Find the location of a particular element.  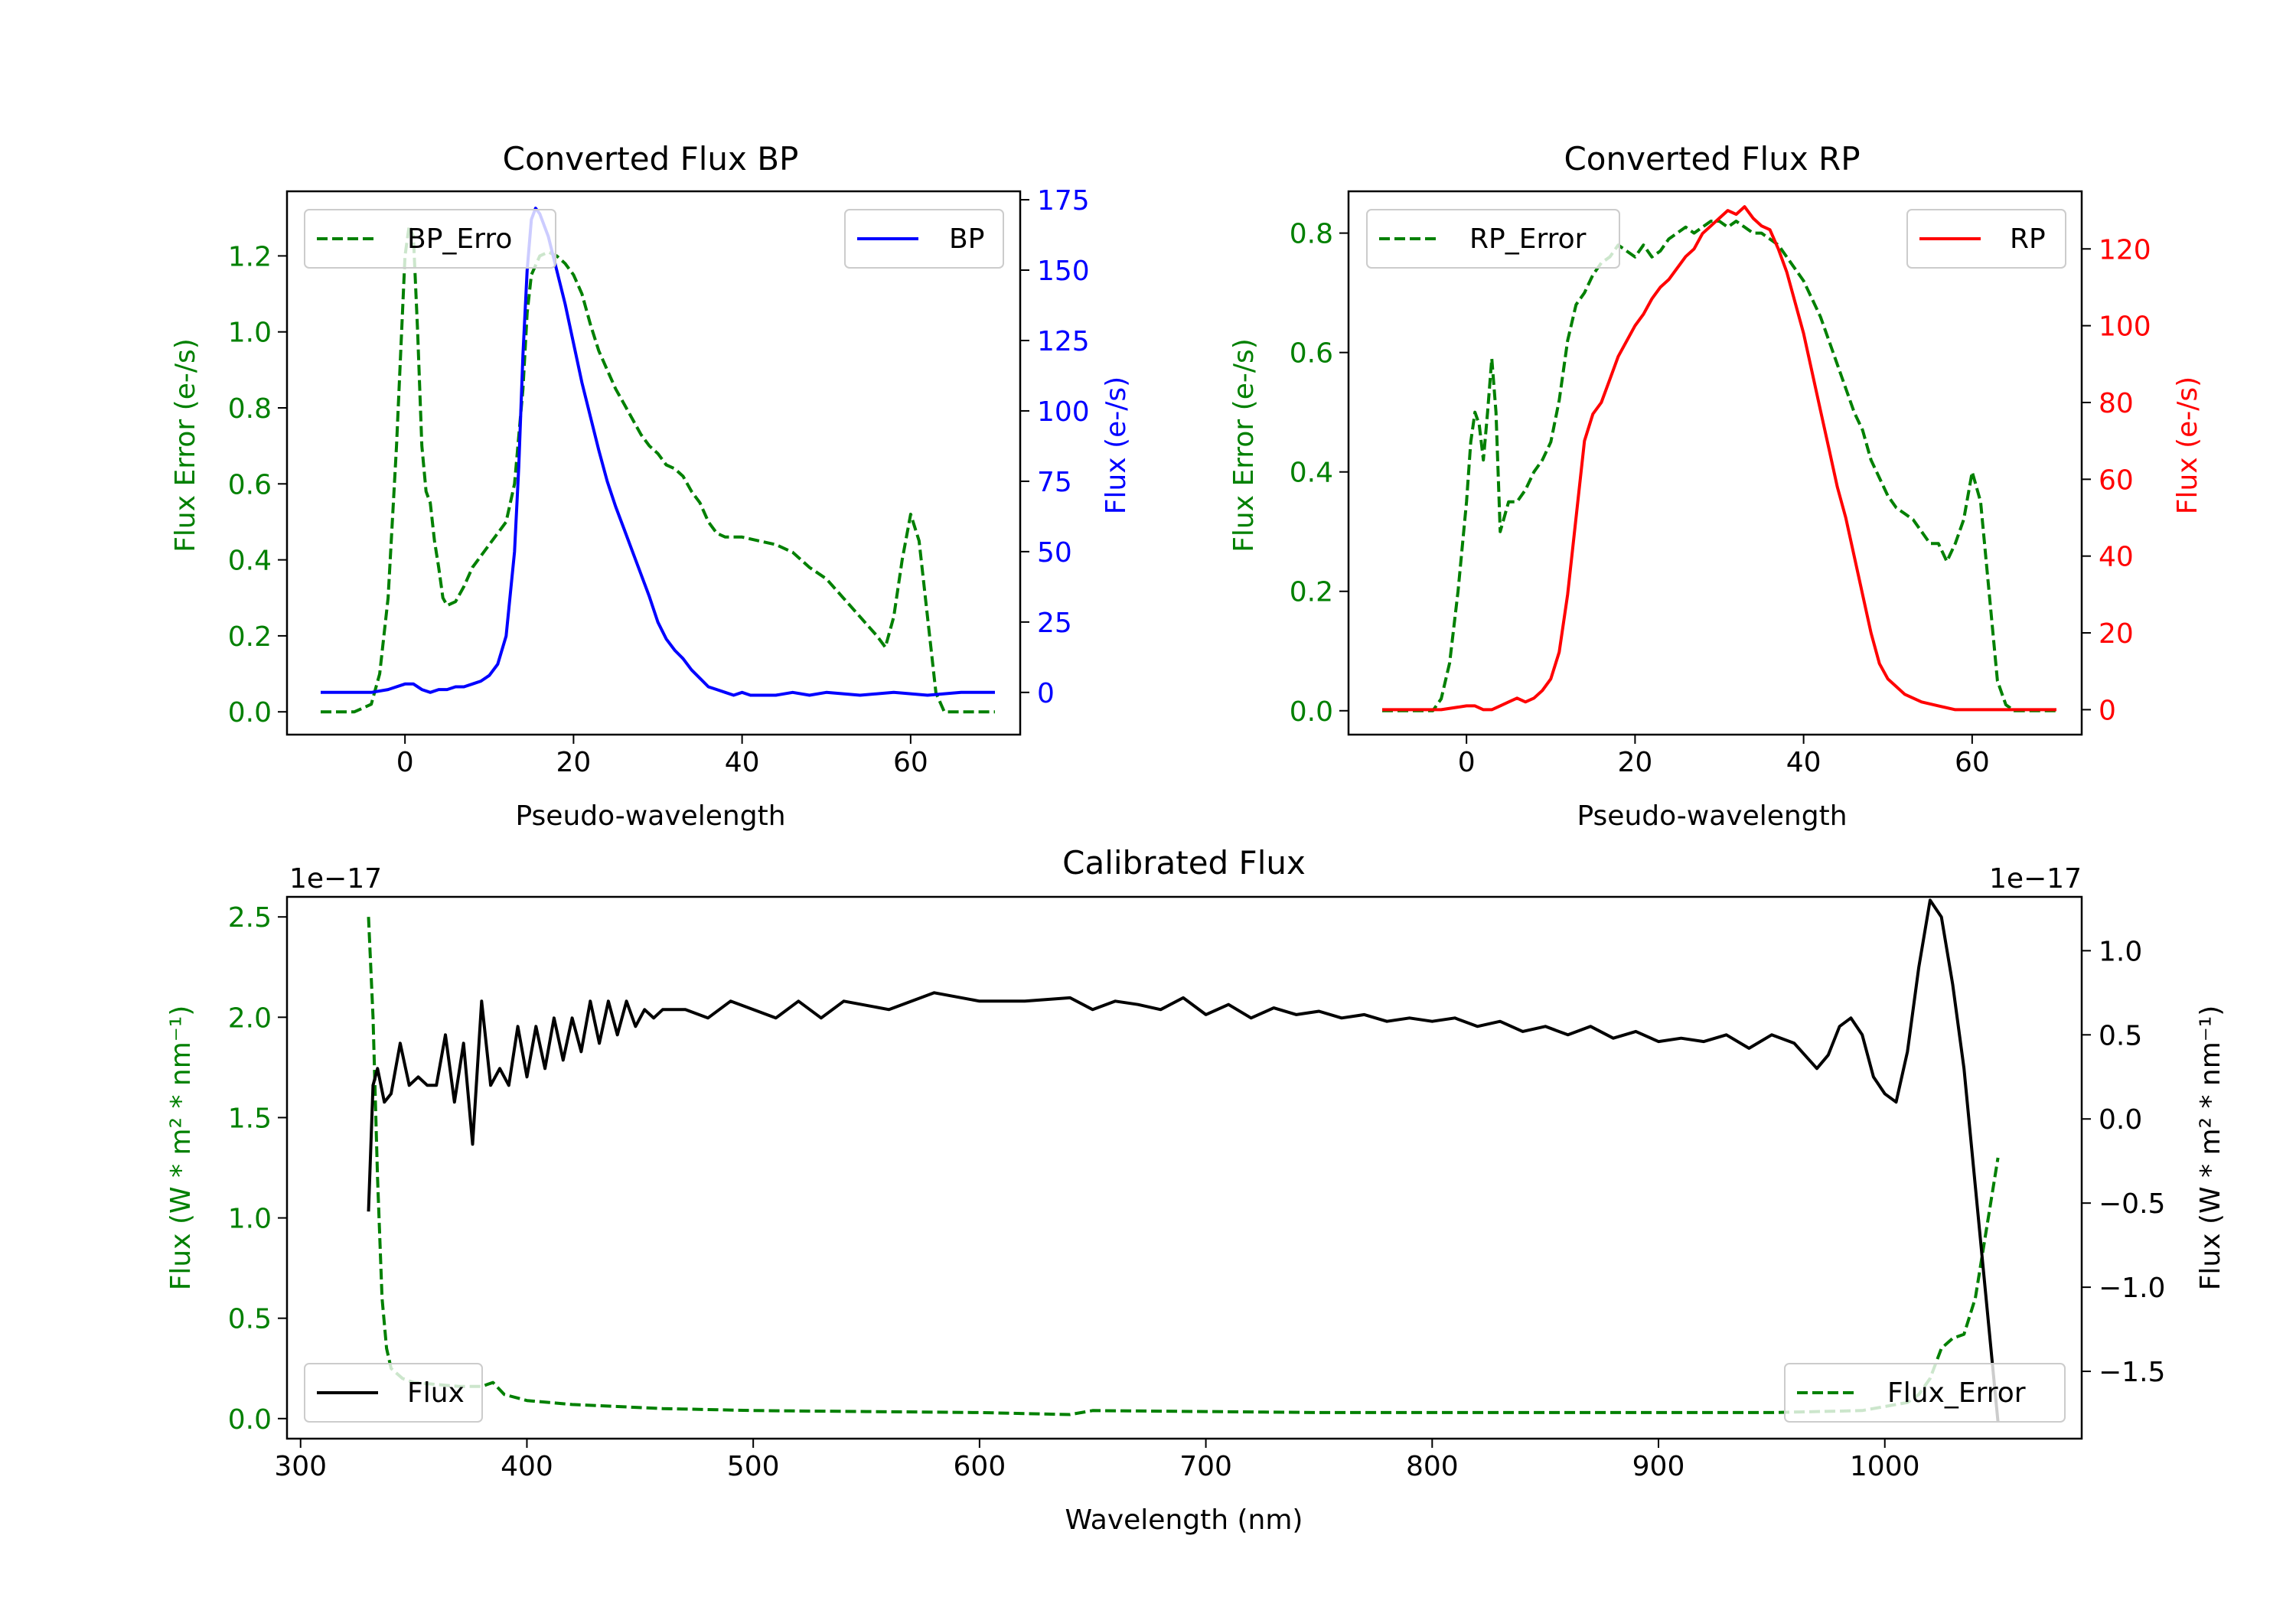

series-rp-error-line is located at coordinates (1719, 466).